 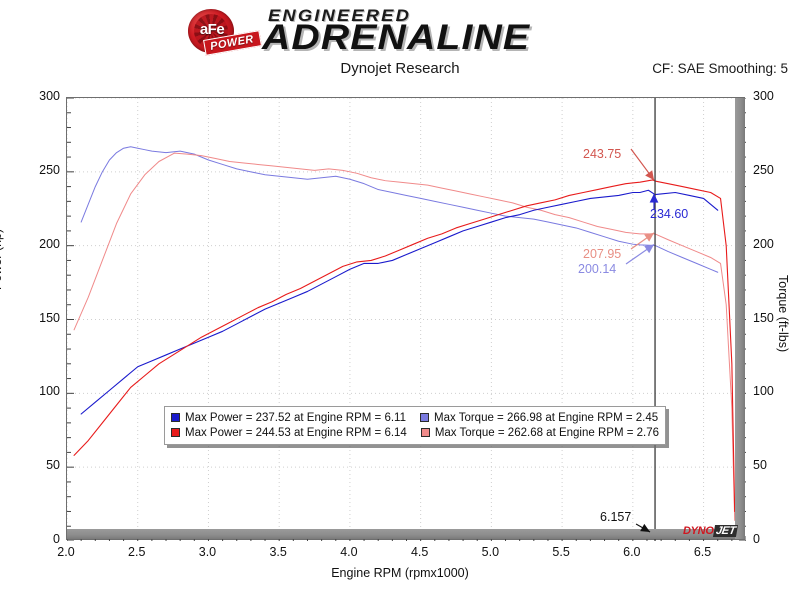 I want to click on legend-label: Max Power = 244.53 at Engine RPM = 6.14, so click(x=296, y=432).